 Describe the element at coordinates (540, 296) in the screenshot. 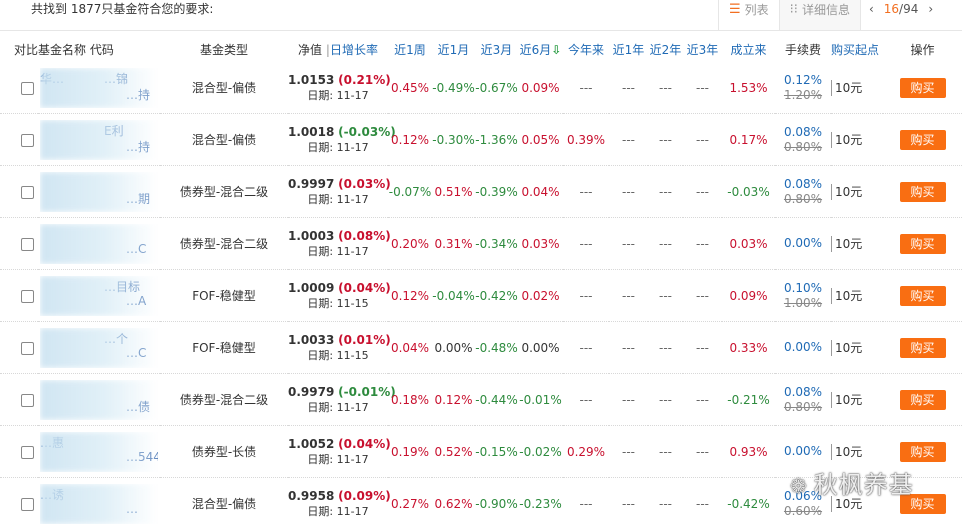

I see `return-value: 0.02%` at that location.